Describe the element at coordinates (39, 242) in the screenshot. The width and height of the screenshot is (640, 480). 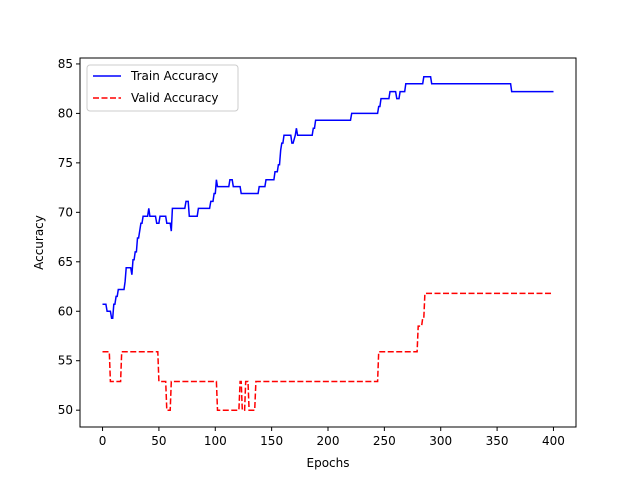
I see `y-axis-label: Accuracy` at that location.